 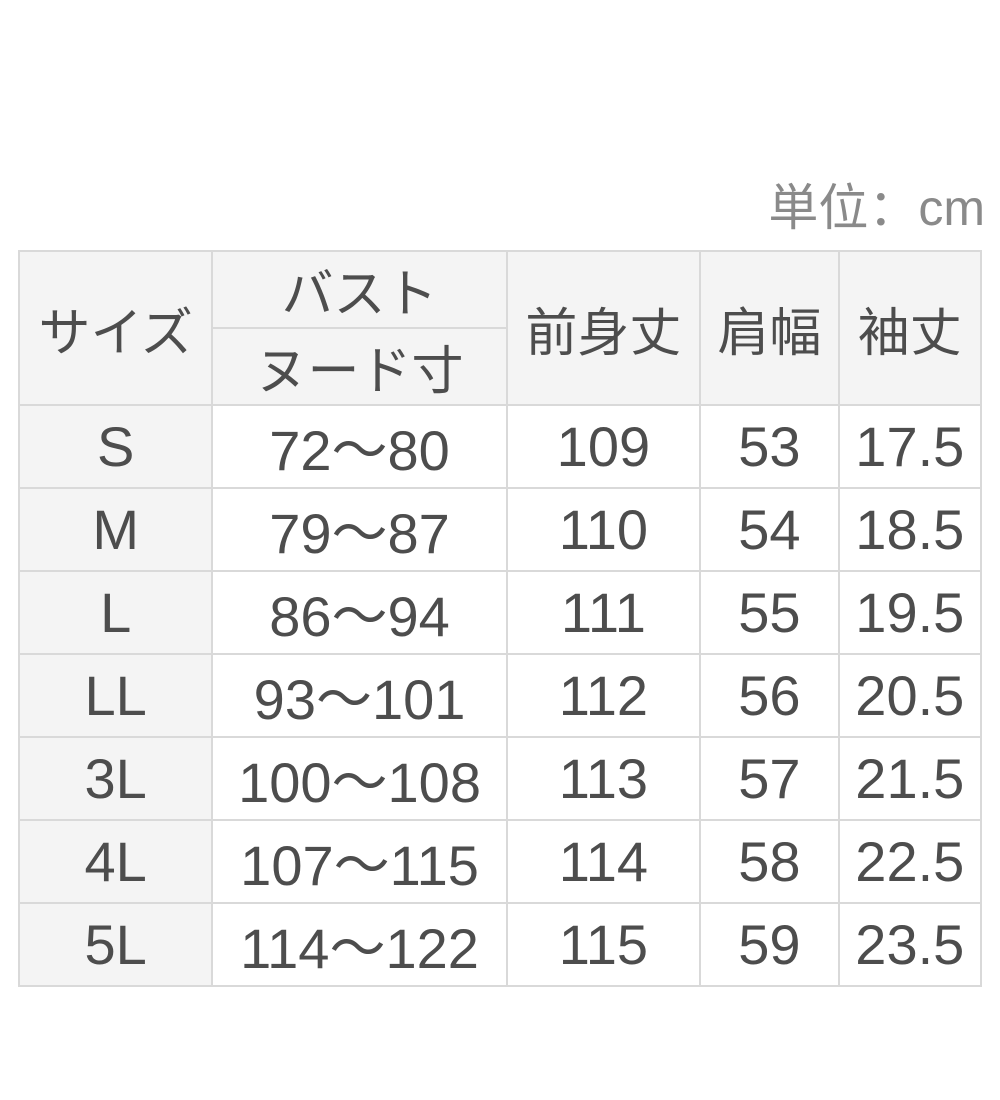 What do you see at coordinates (359, 695) in the screenshot?
I see `cell-bust: 93〜101` at bounding box center [359, 695].